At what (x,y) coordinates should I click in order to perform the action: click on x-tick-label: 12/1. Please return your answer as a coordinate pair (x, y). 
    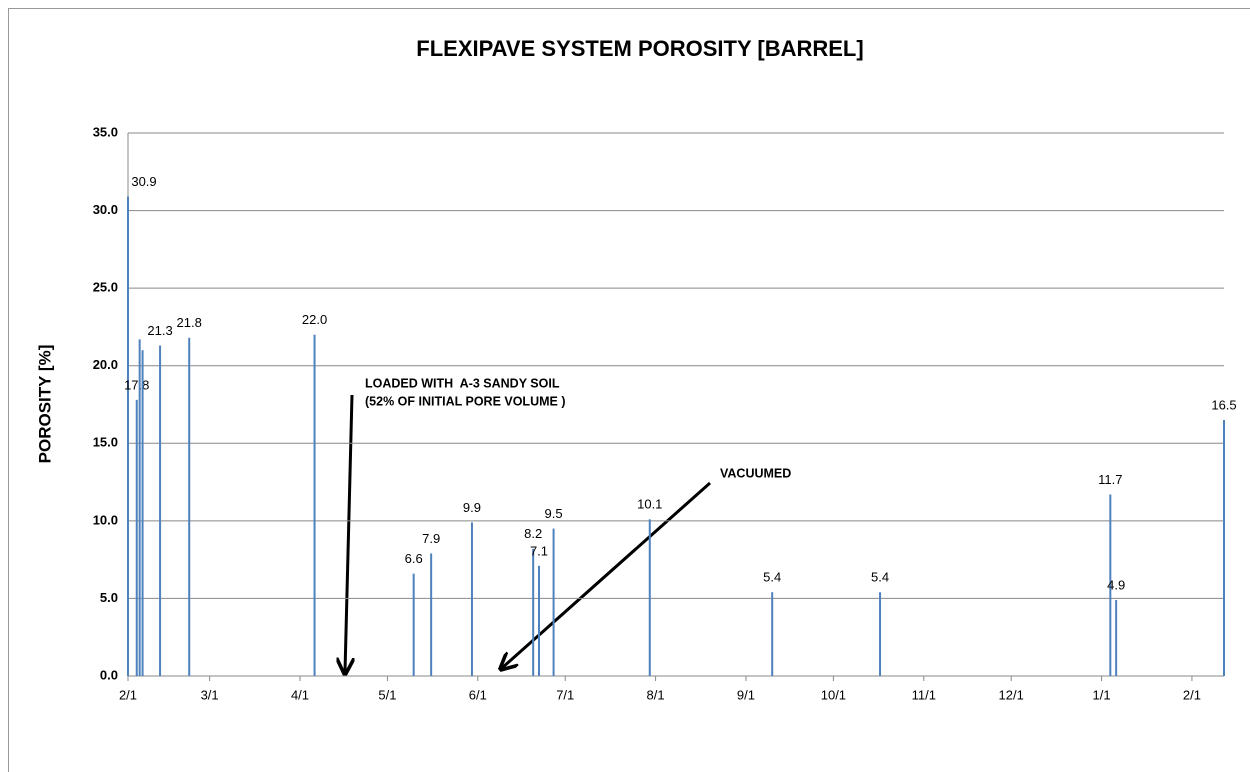
    Looking at the image, I should click on (1011, 694).